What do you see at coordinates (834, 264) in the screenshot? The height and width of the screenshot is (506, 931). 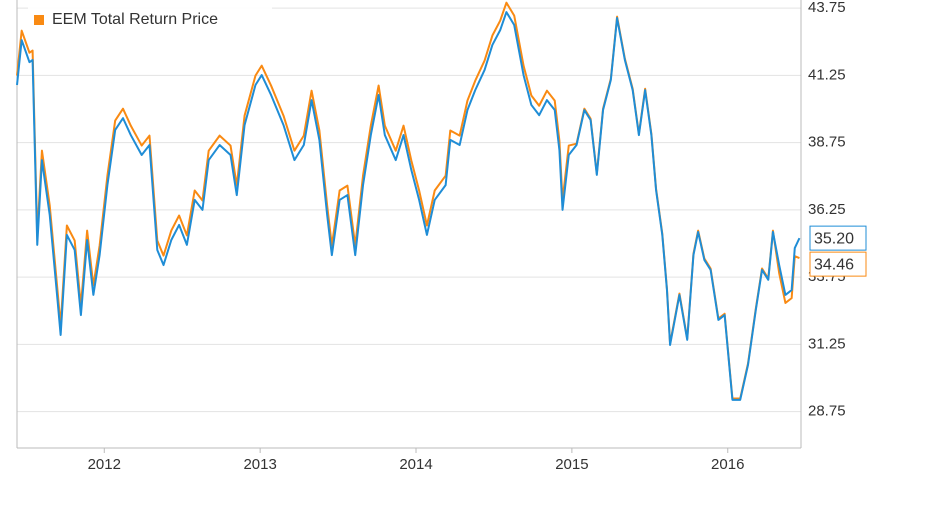 I see `end-label: 34.46` at bounding box center [834, 264].